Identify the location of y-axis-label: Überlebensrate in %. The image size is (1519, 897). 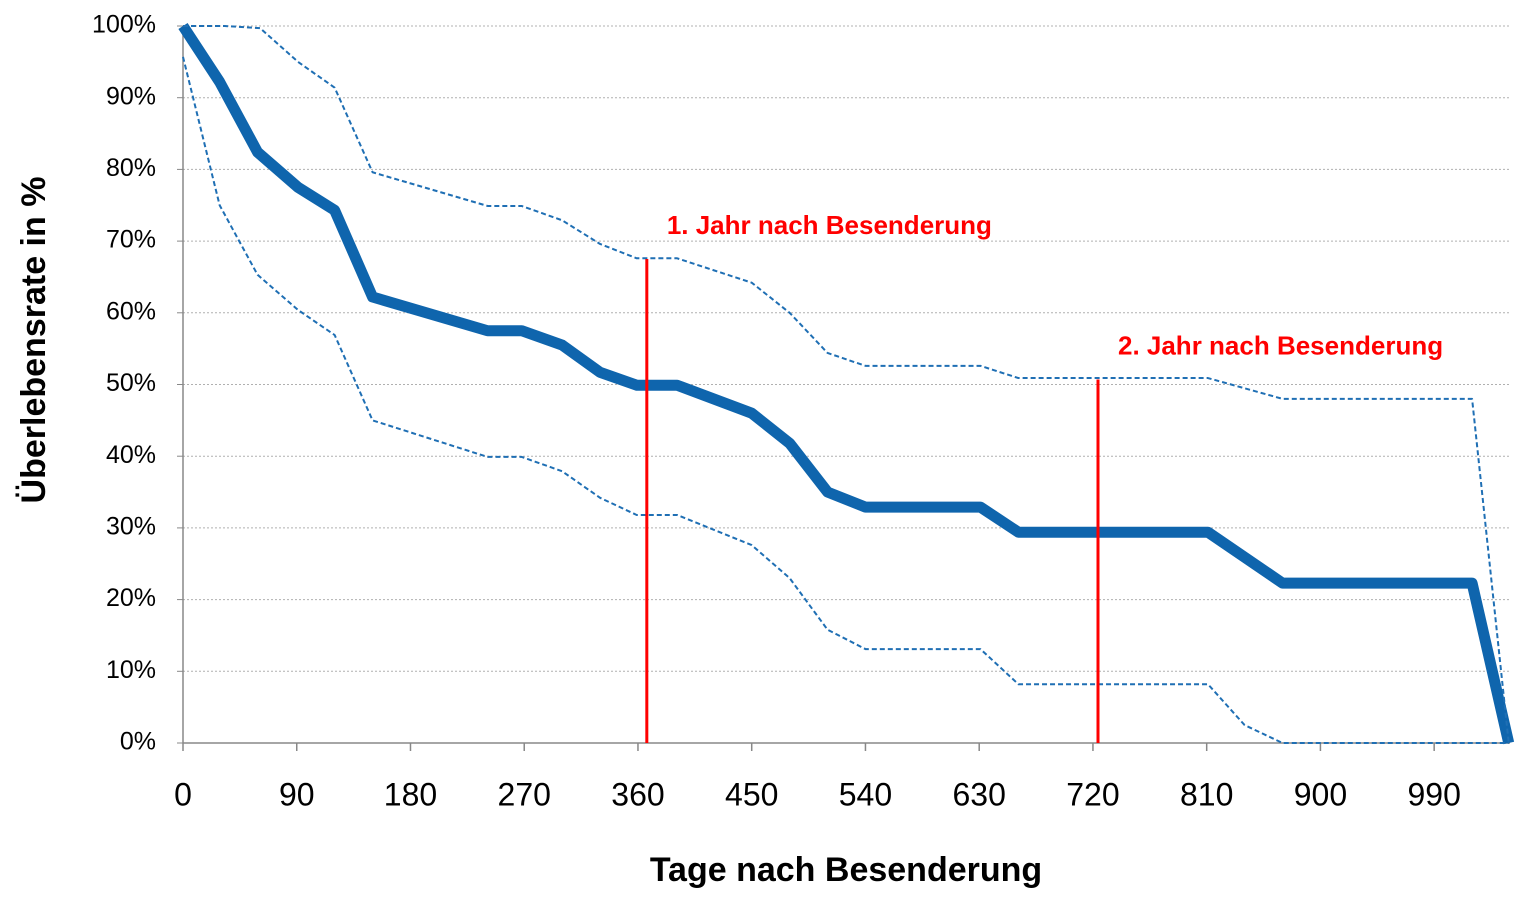
(34, 340).